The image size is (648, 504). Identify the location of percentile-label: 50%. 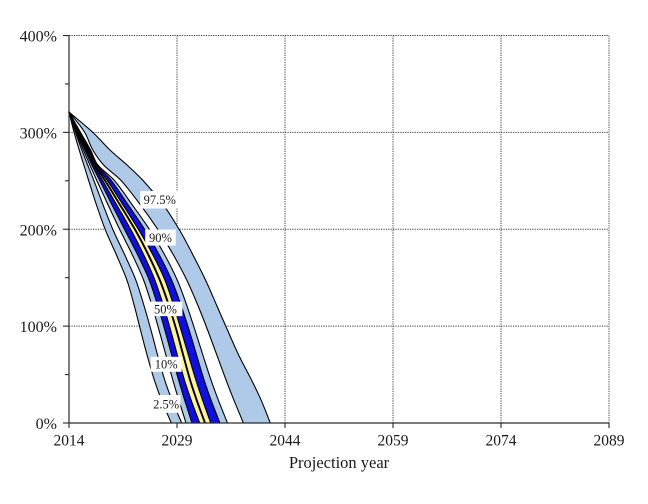
(165, 309).